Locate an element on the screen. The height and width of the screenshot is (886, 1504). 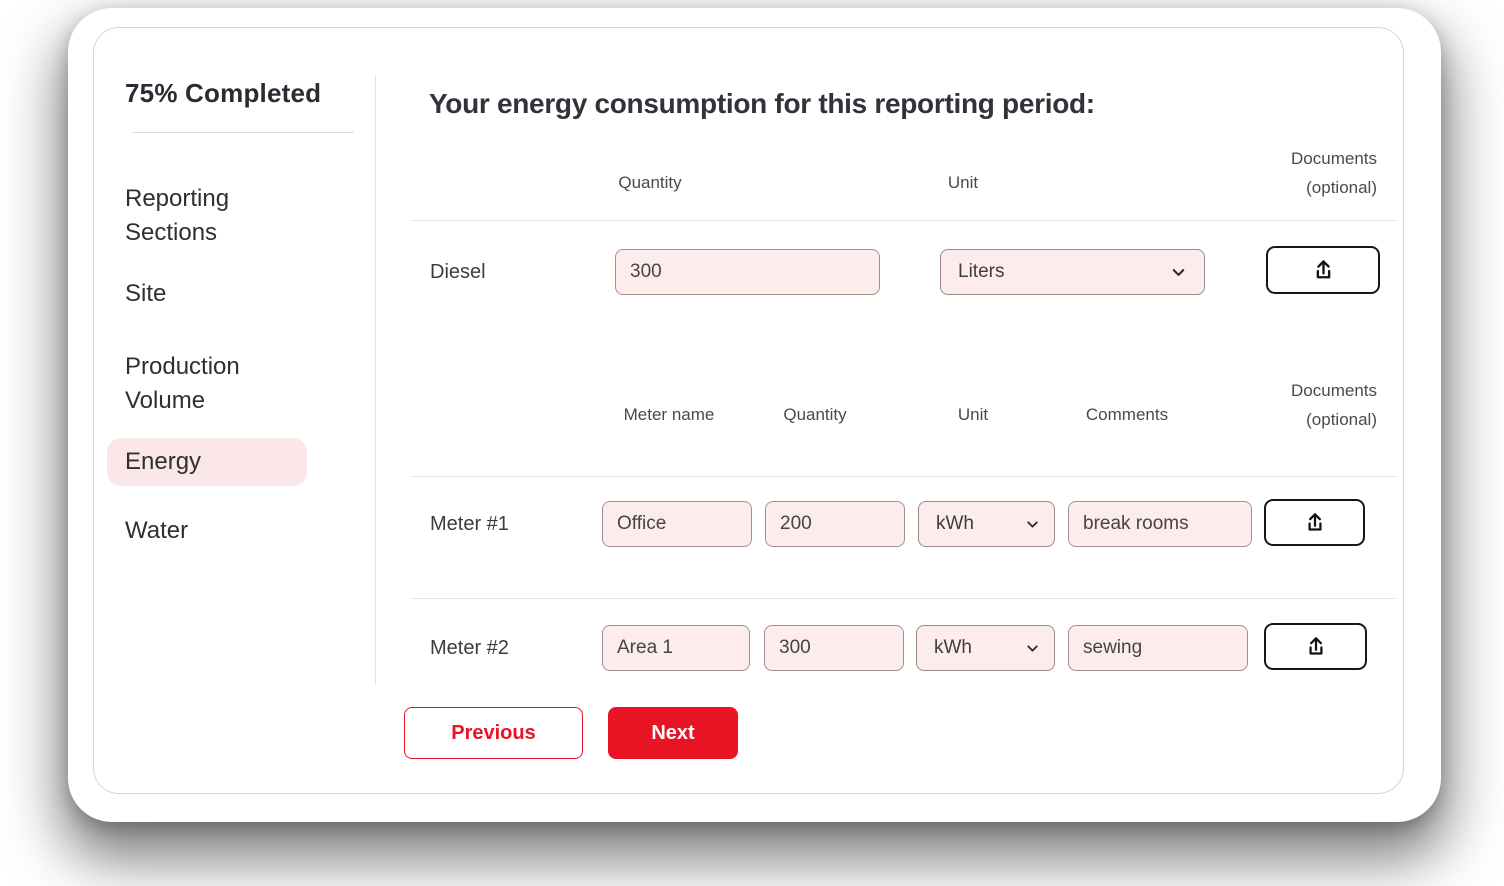
meter-header-name: Meter name is located at coordinates (669, 414).